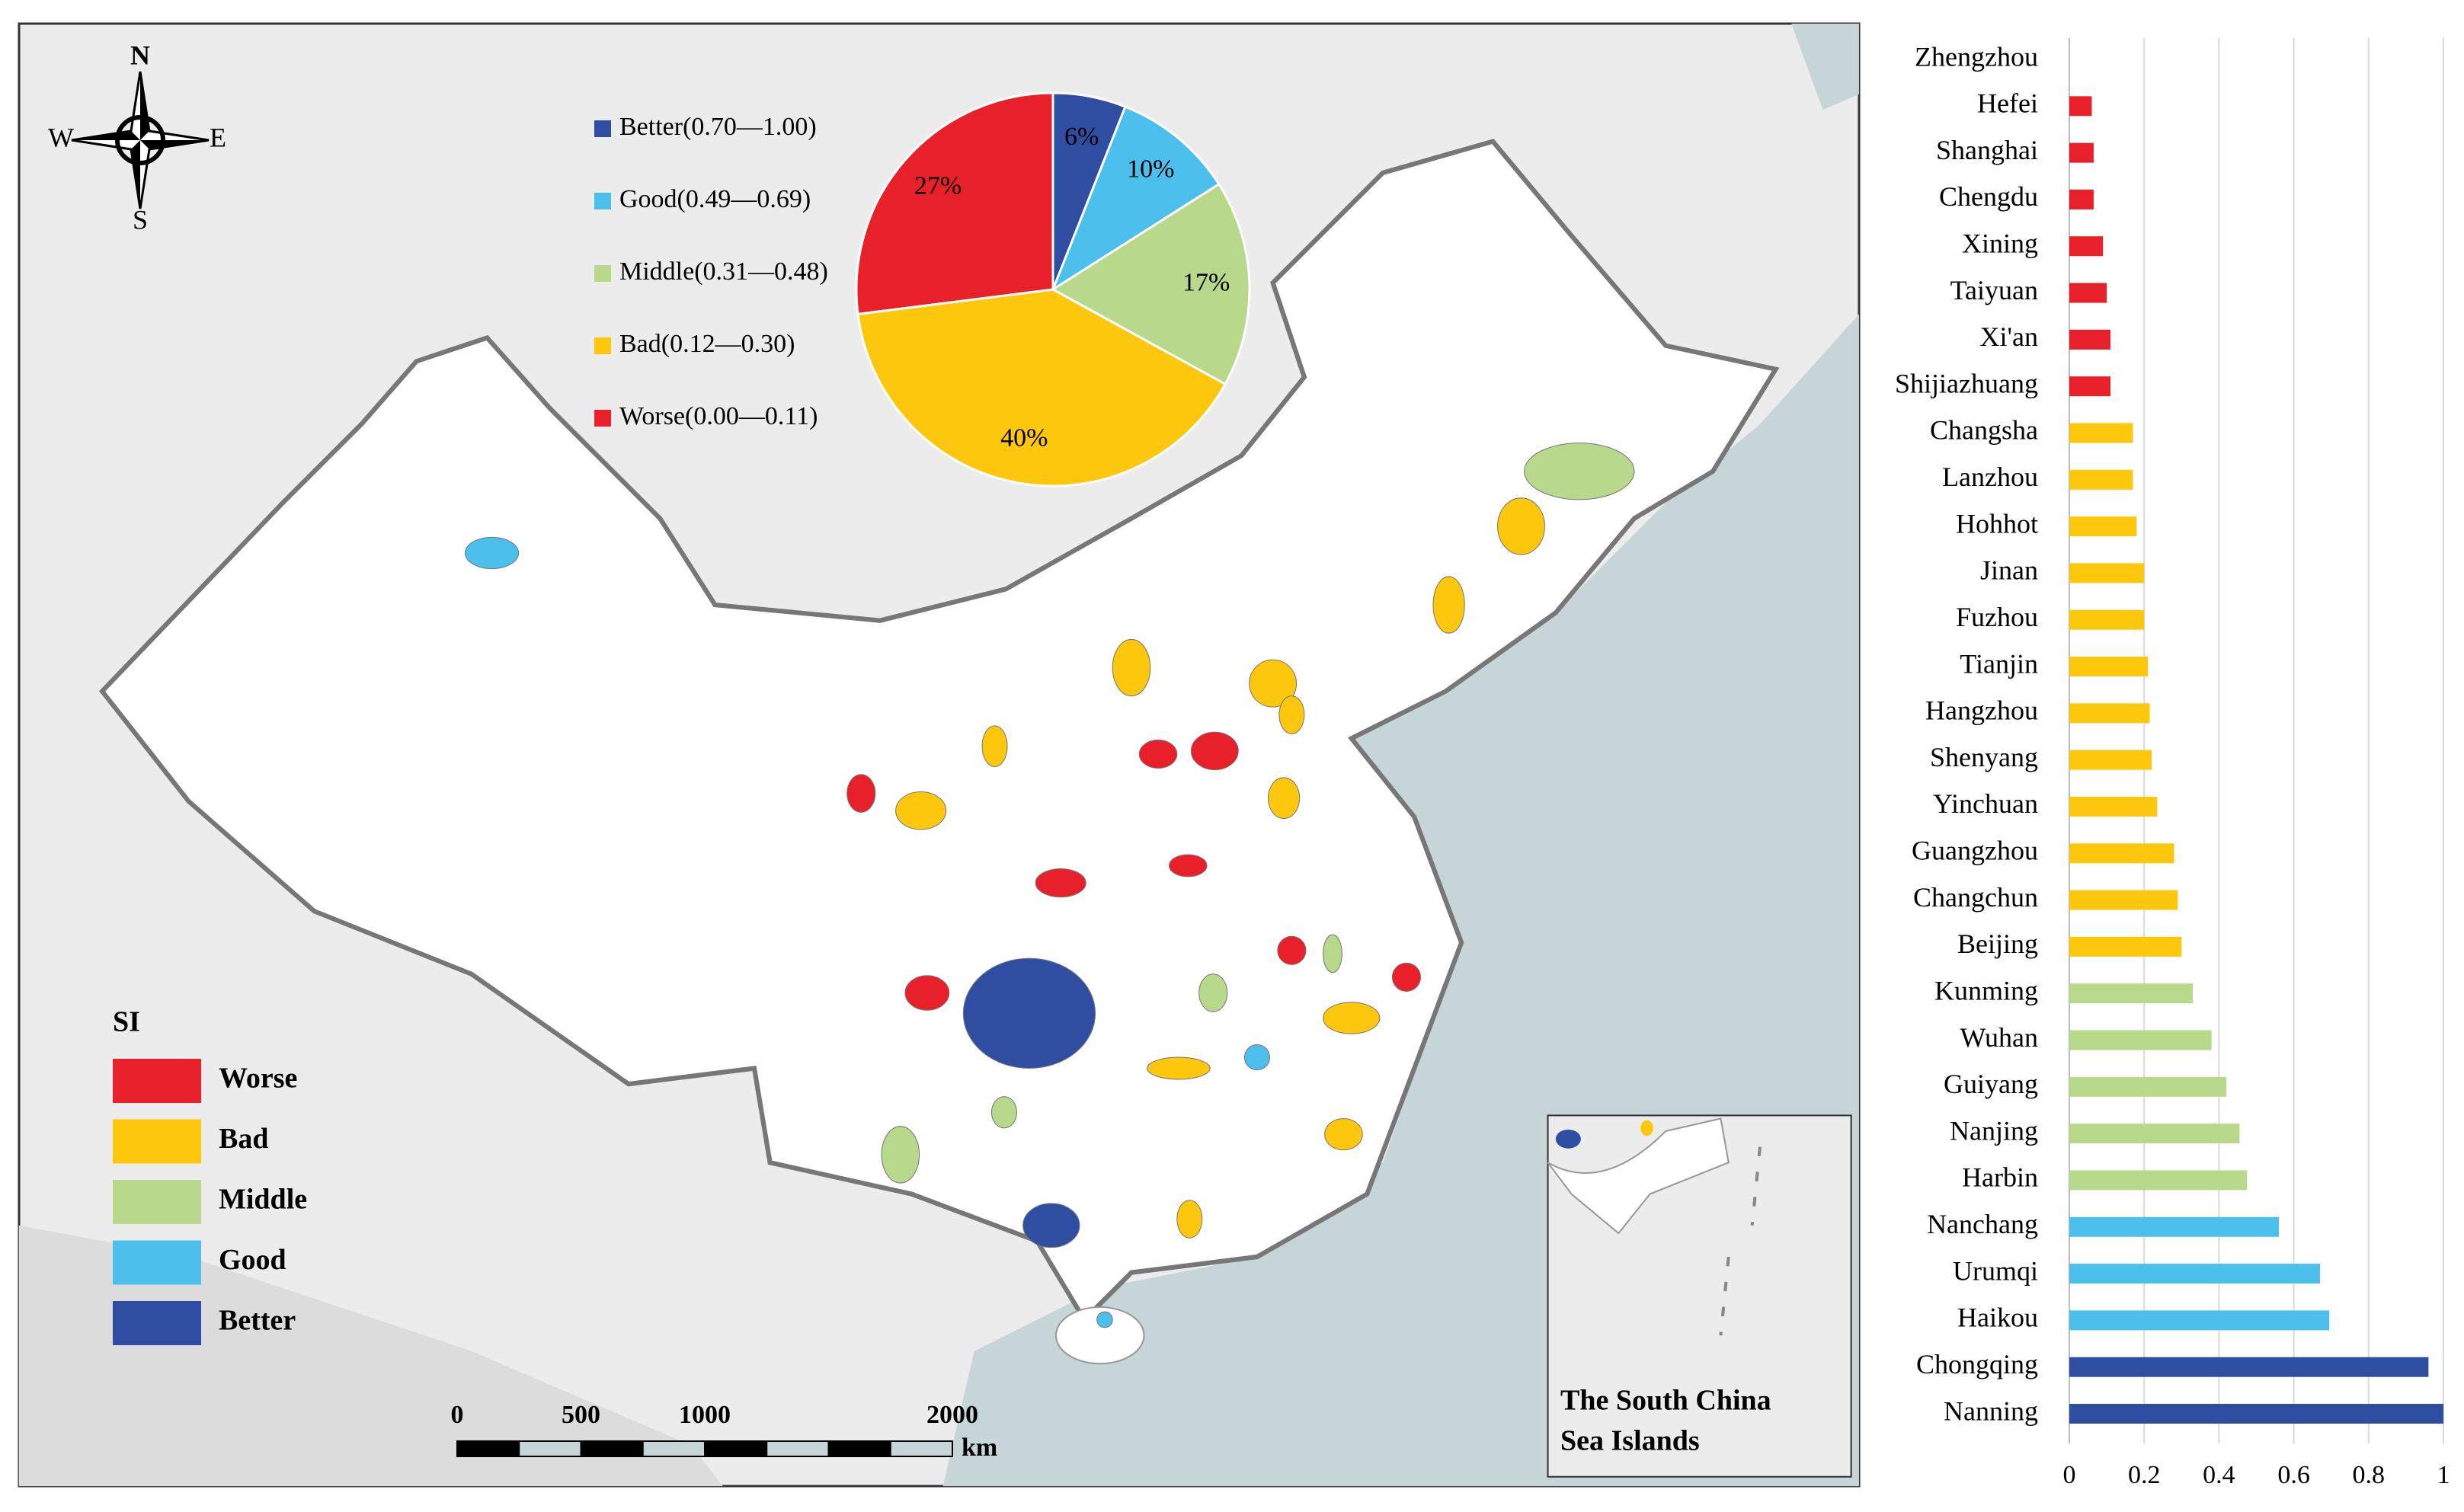 Image resolution: width=2464 pixels, height=1512 pixels. I want to click on legend-label: Better, so click(257, 1321).